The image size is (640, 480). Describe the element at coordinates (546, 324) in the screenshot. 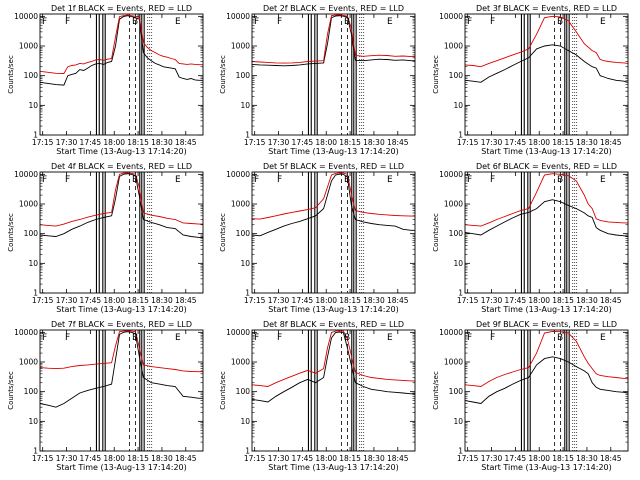

I see `panel-title: Det 9f BLACK = Events, RED = LLD` at that location.